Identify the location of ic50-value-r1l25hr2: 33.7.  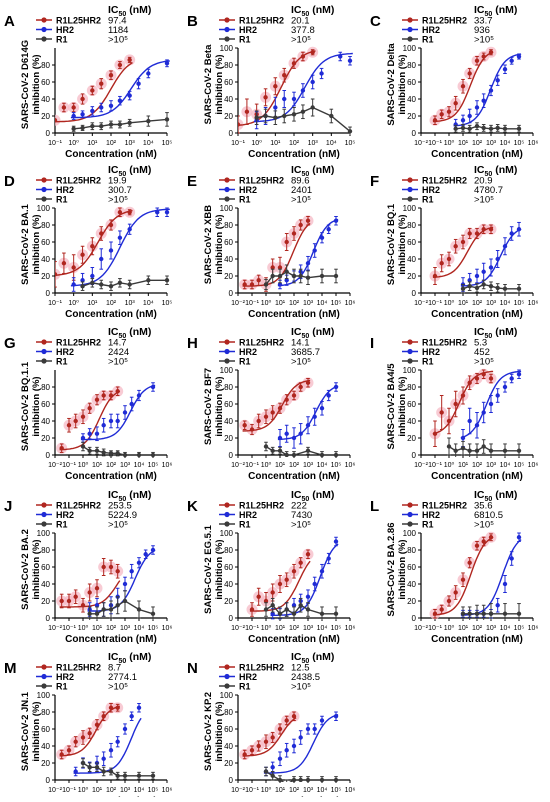
(483, 21).